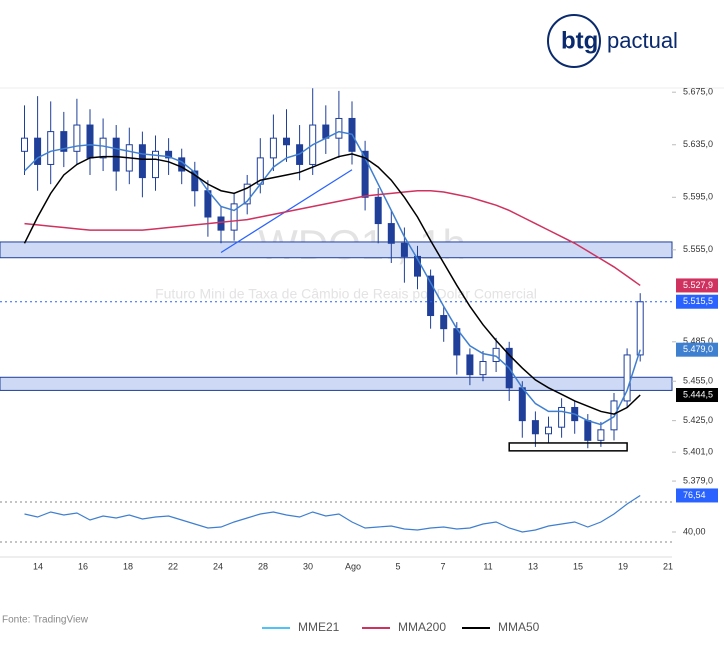 This screenshot has width=724, height=648. What do you see at coordinates (308, 566) in the screenshot?
I see `x-tick-label: 30` at bounding box center [308, 566].